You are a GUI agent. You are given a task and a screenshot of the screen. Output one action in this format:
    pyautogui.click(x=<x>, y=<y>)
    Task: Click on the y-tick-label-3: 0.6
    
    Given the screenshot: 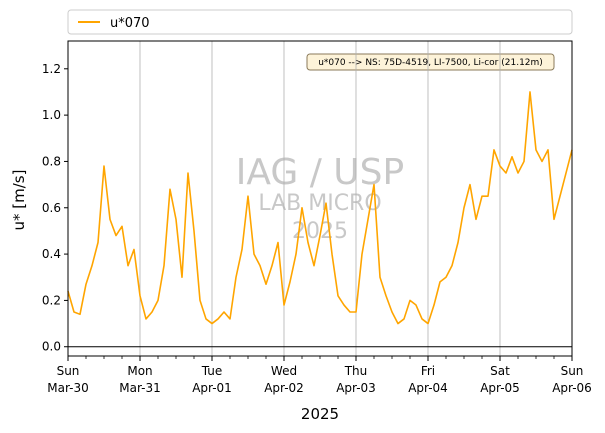 What is the action you would take?
    pyautogui.click(x=51, y=208)
    